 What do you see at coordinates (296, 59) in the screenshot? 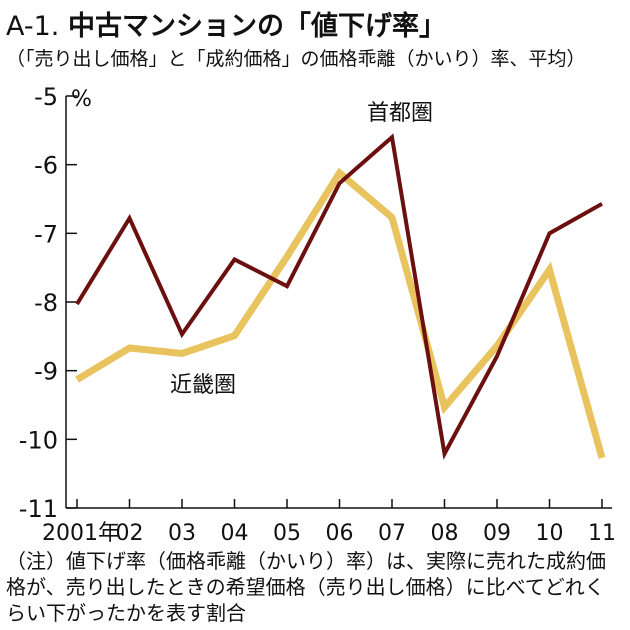
I see `chart-subtitle: （「売り出し価格」と「成約価格」の価格乖離（かいり）率、平均）` at bounding box center [296, 59].